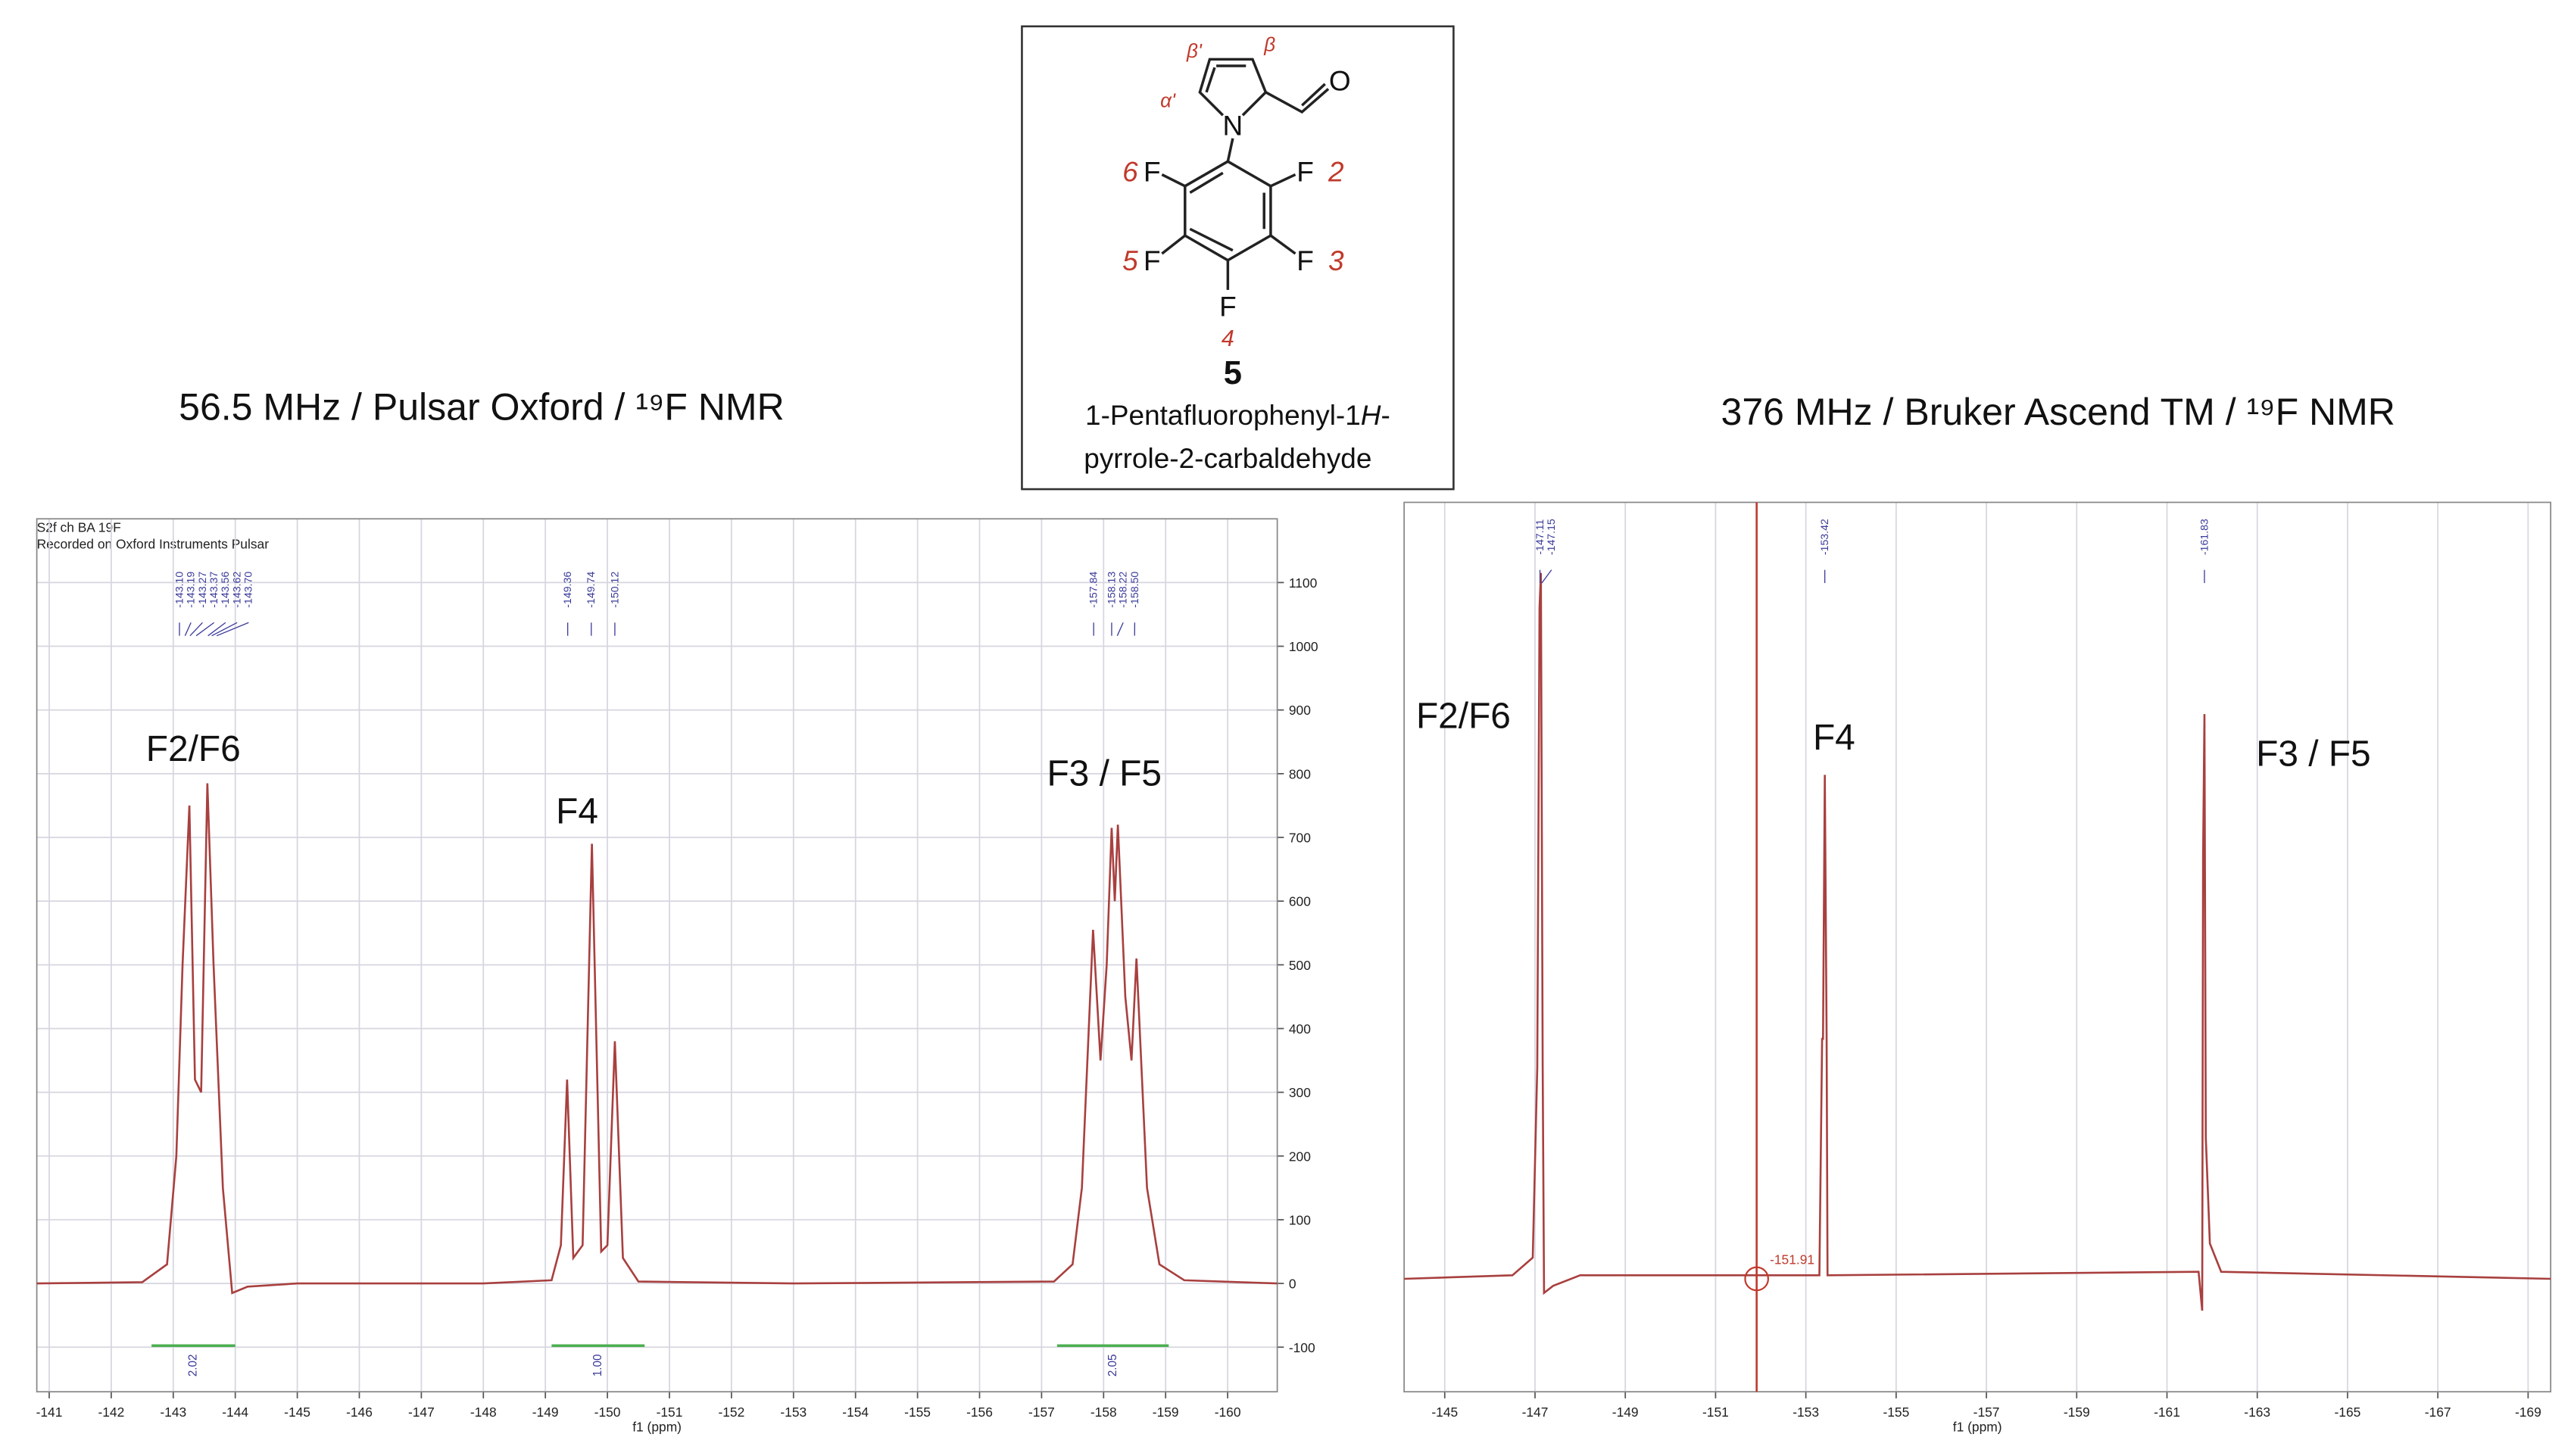  I want to click on x-tick-label: -143, so click(173, 1412).